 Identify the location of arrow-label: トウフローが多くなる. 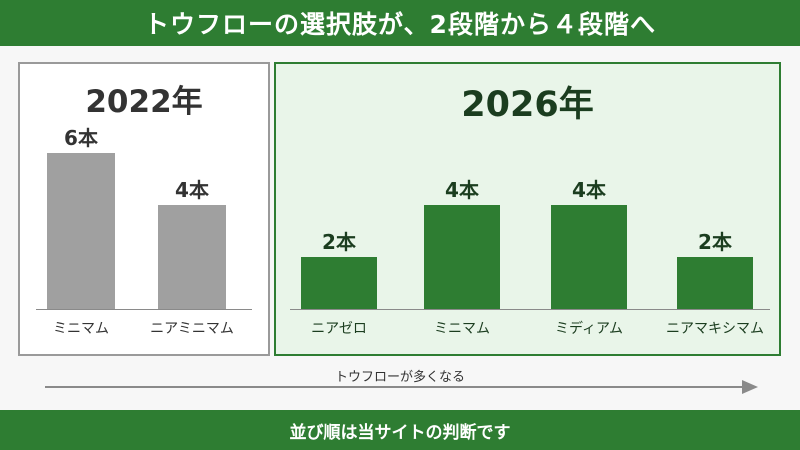
(399, 377).